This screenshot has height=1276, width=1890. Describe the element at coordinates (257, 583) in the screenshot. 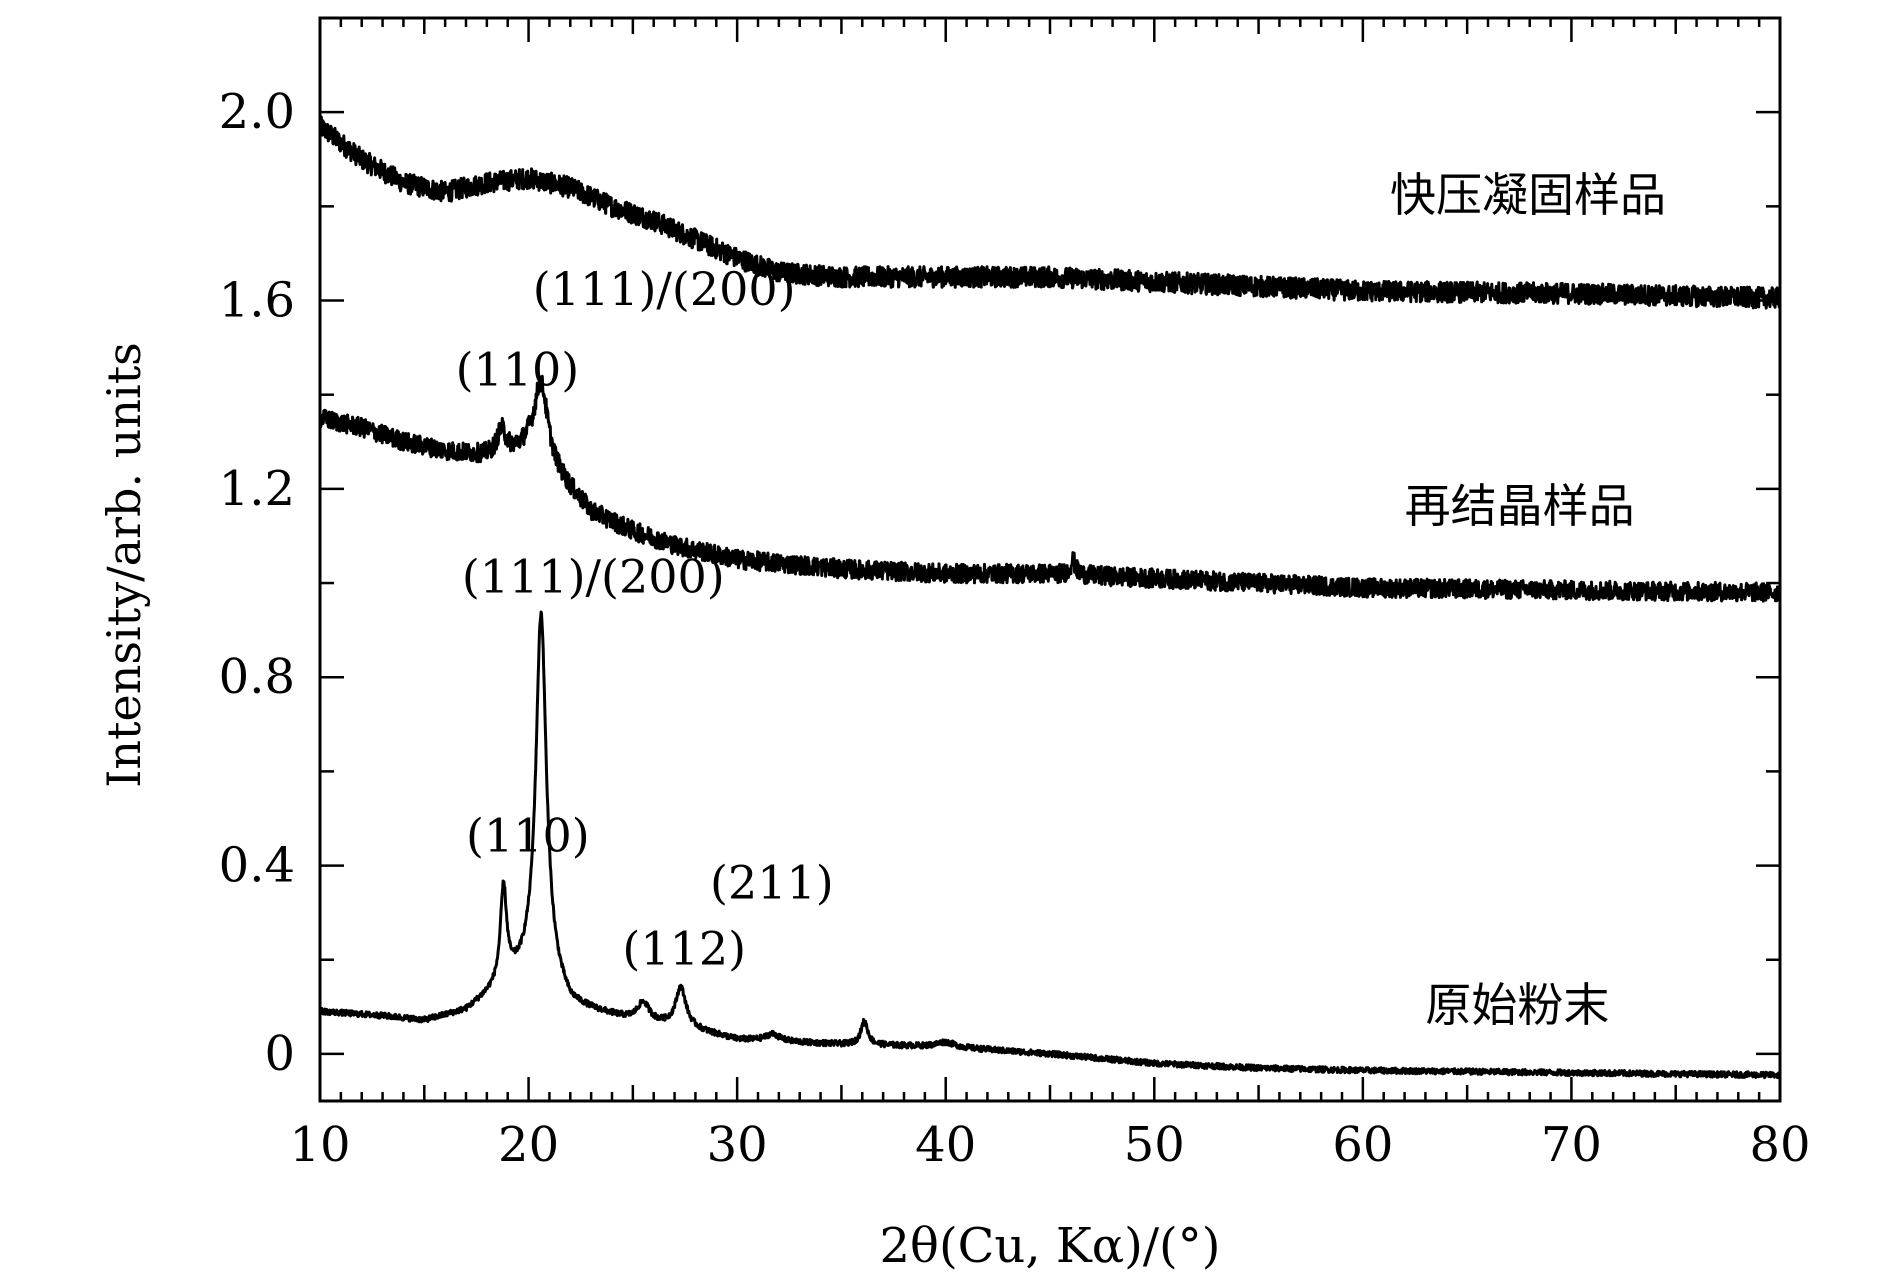

I see `y-tick-labels: 0 0.4 0.8 1.2 1.6 2.0` at that location.